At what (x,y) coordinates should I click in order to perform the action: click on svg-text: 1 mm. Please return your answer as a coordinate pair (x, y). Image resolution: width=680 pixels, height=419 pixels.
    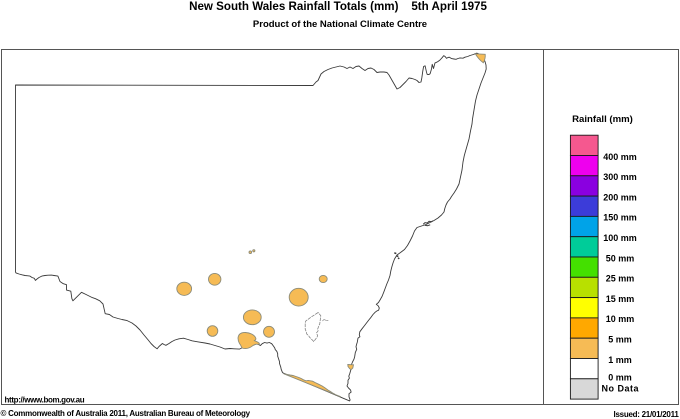
    Looking at the image, I should click on (620, 360).